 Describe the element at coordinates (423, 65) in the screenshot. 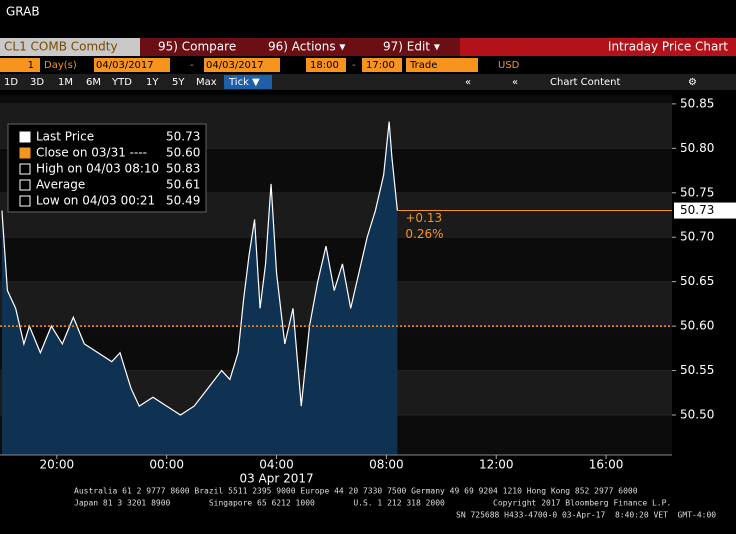

I see `event: Trade` at that location.